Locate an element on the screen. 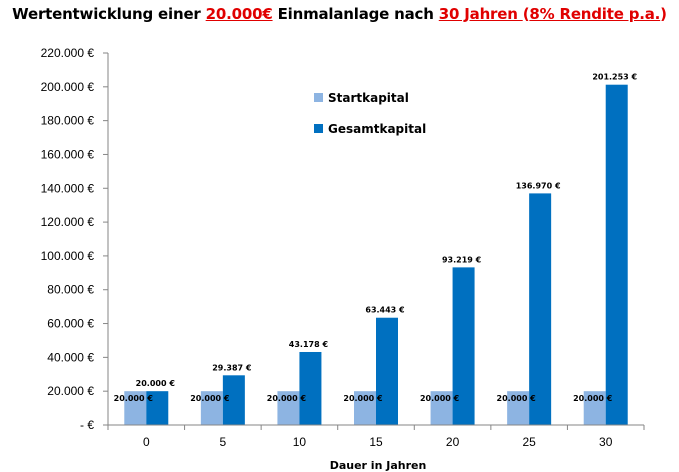 The height and width of the screenshot is (472, 679). x-tick-label: 30 is located at coordinates (606, 442).